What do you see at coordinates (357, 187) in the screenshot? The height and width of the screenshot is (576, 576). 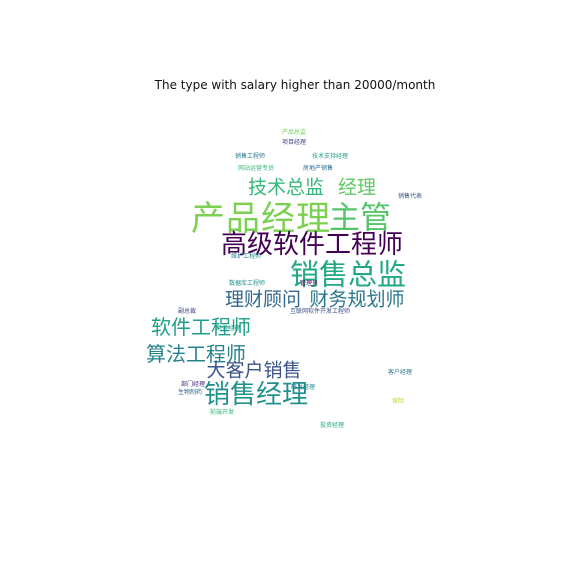 I see `cloud-word: 经理` at bounding box center [357, 187].